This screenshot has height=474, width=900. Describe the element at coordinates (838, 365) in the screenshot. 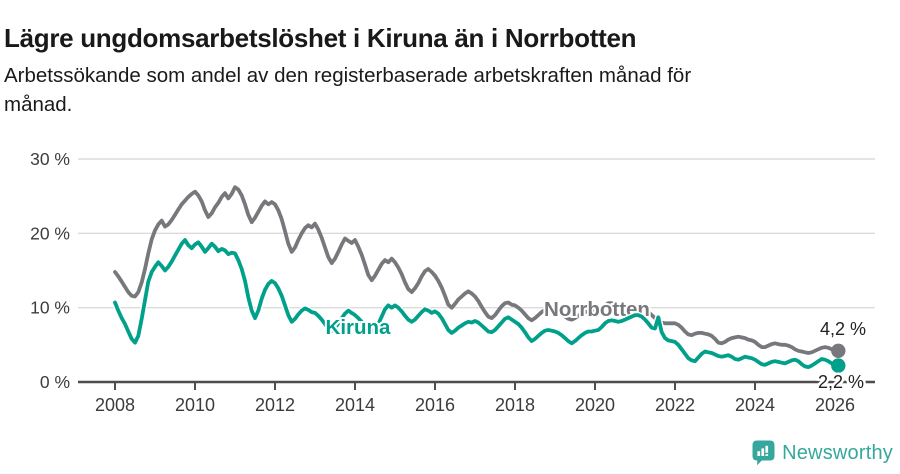

I see `kiruna-end-dot` at that location.